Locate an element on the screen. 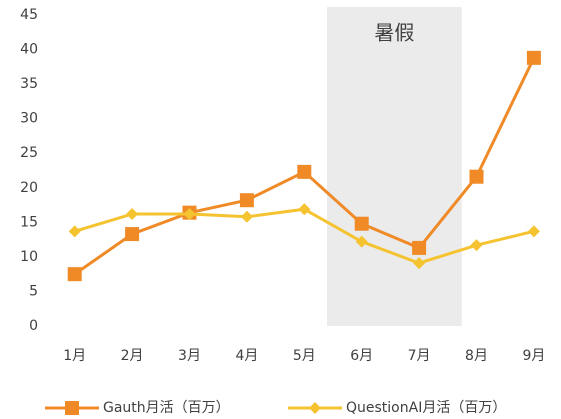 The width and height of the screenshot is (561, 419). y-tick-label: 10 is located at coordinates (29, 257).